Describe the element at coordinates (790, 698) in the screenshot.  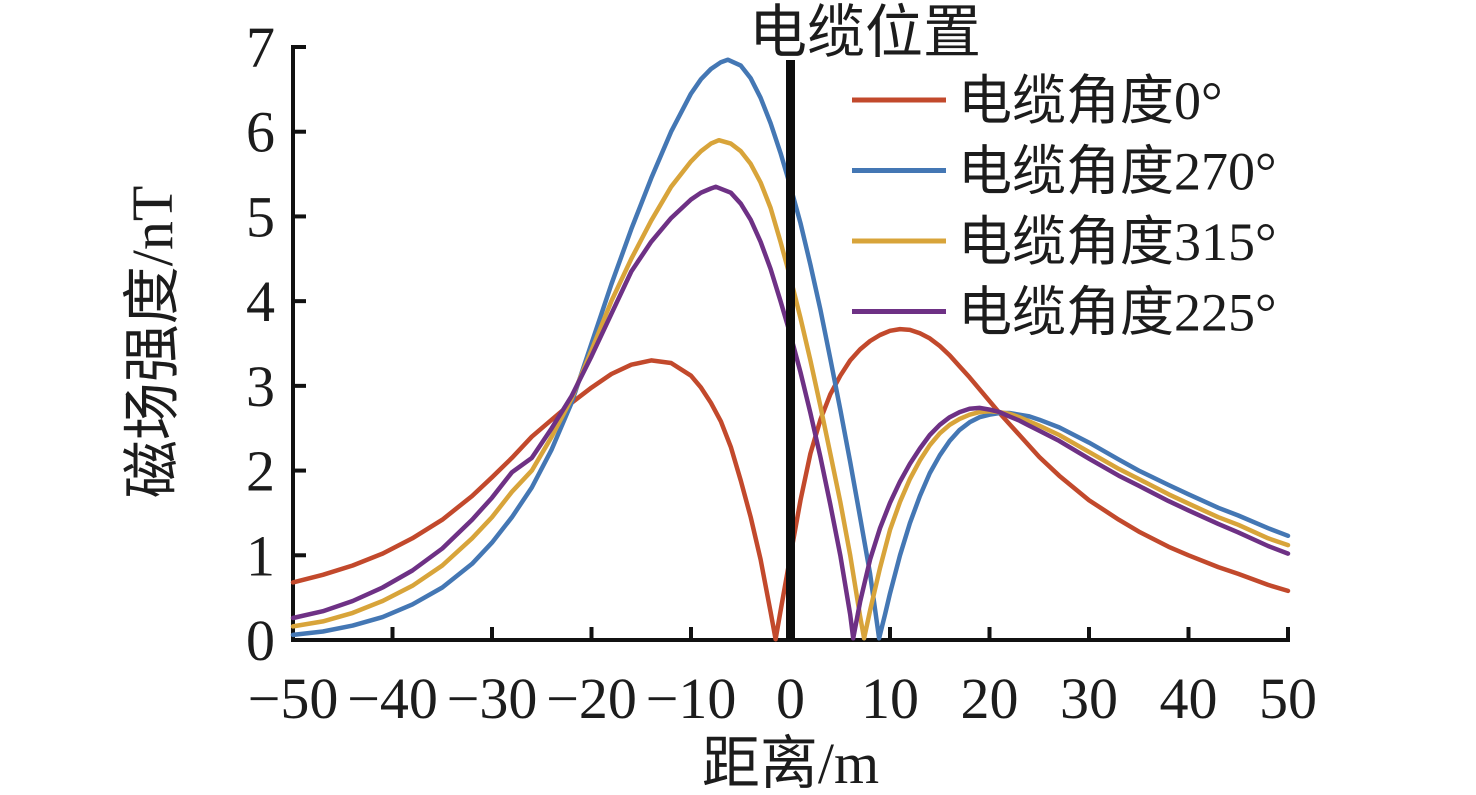
I see `x-tick-label: 0` at that location.